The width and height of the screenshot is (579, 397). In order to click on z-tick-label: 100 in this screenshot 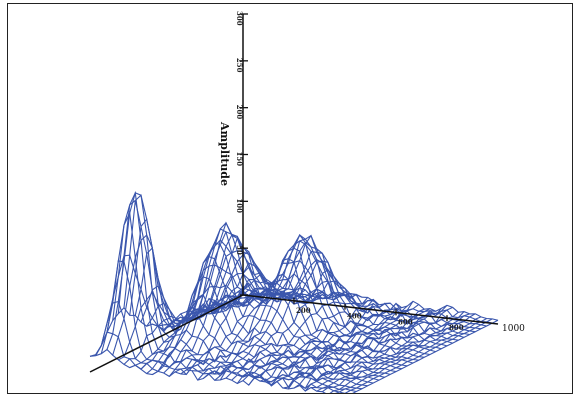, I will do `click(239, 205)`.